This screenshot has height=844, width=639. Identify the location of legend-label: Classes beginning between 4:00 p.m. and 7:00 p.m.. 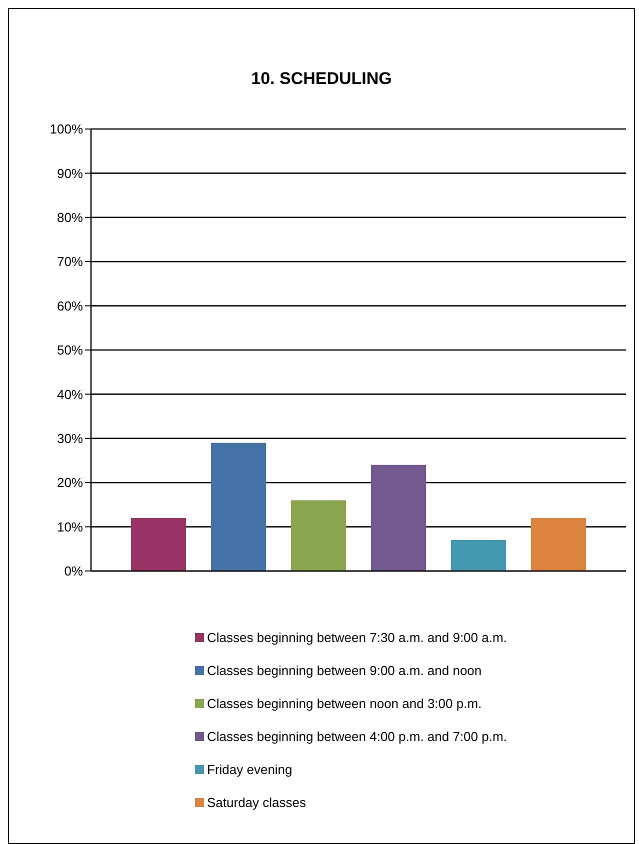
(357, 736).